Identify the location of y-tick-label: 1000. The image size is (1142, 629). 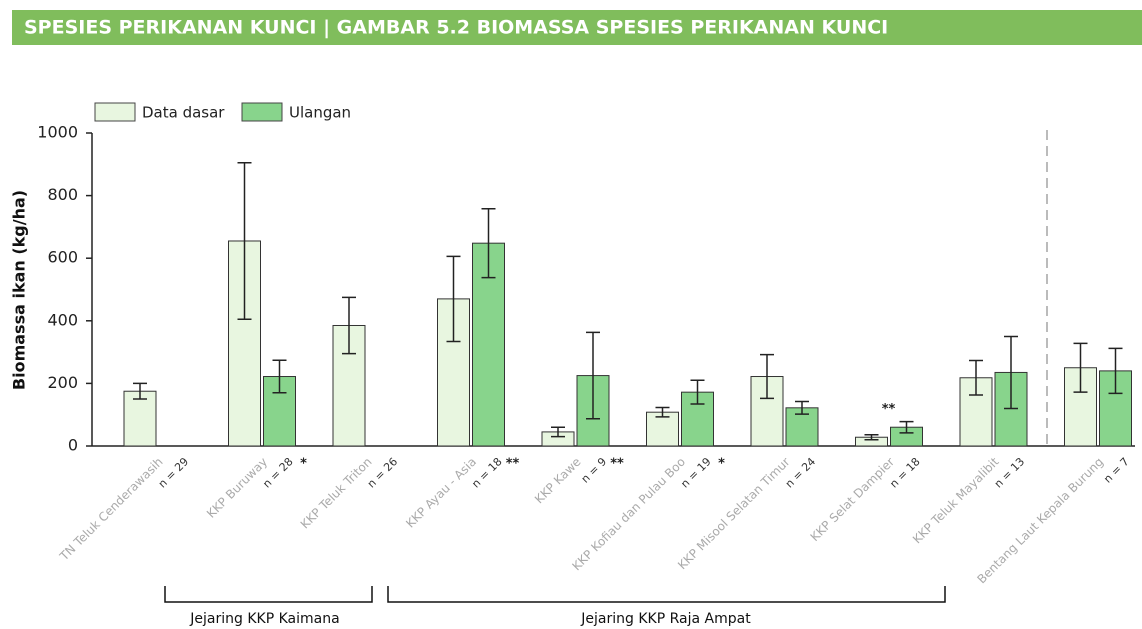
(57, 132).